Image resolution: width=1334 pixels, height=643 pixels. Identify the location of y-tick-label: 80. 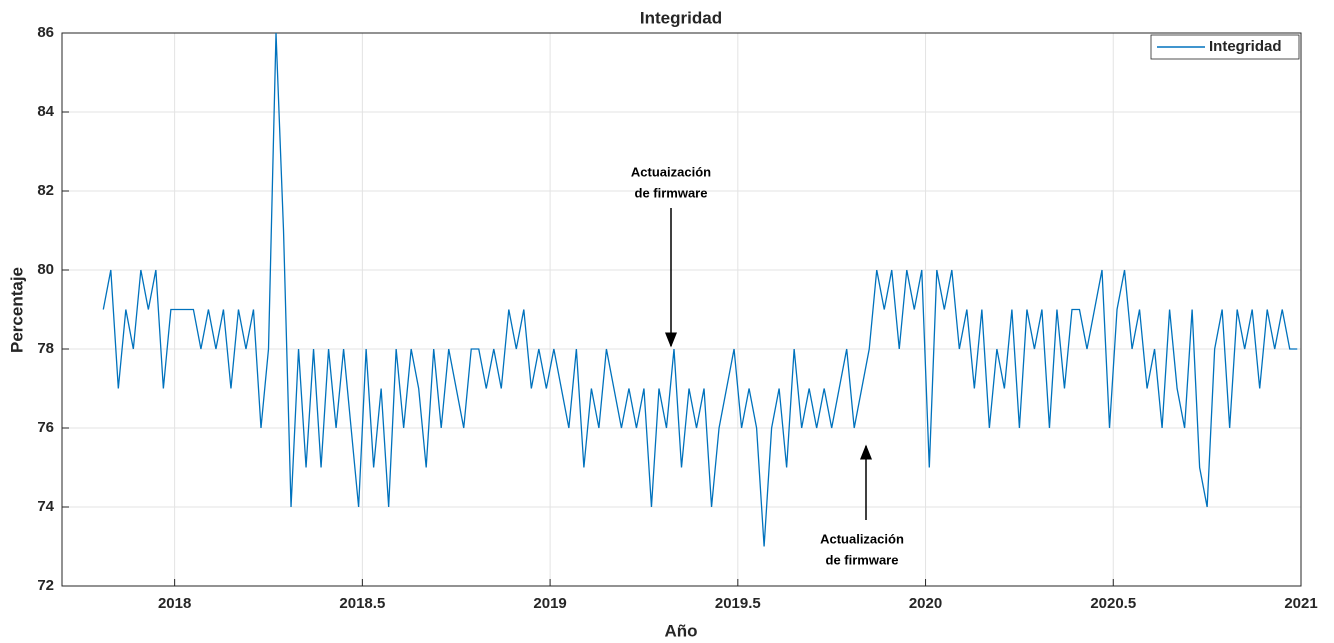
(45, 269).